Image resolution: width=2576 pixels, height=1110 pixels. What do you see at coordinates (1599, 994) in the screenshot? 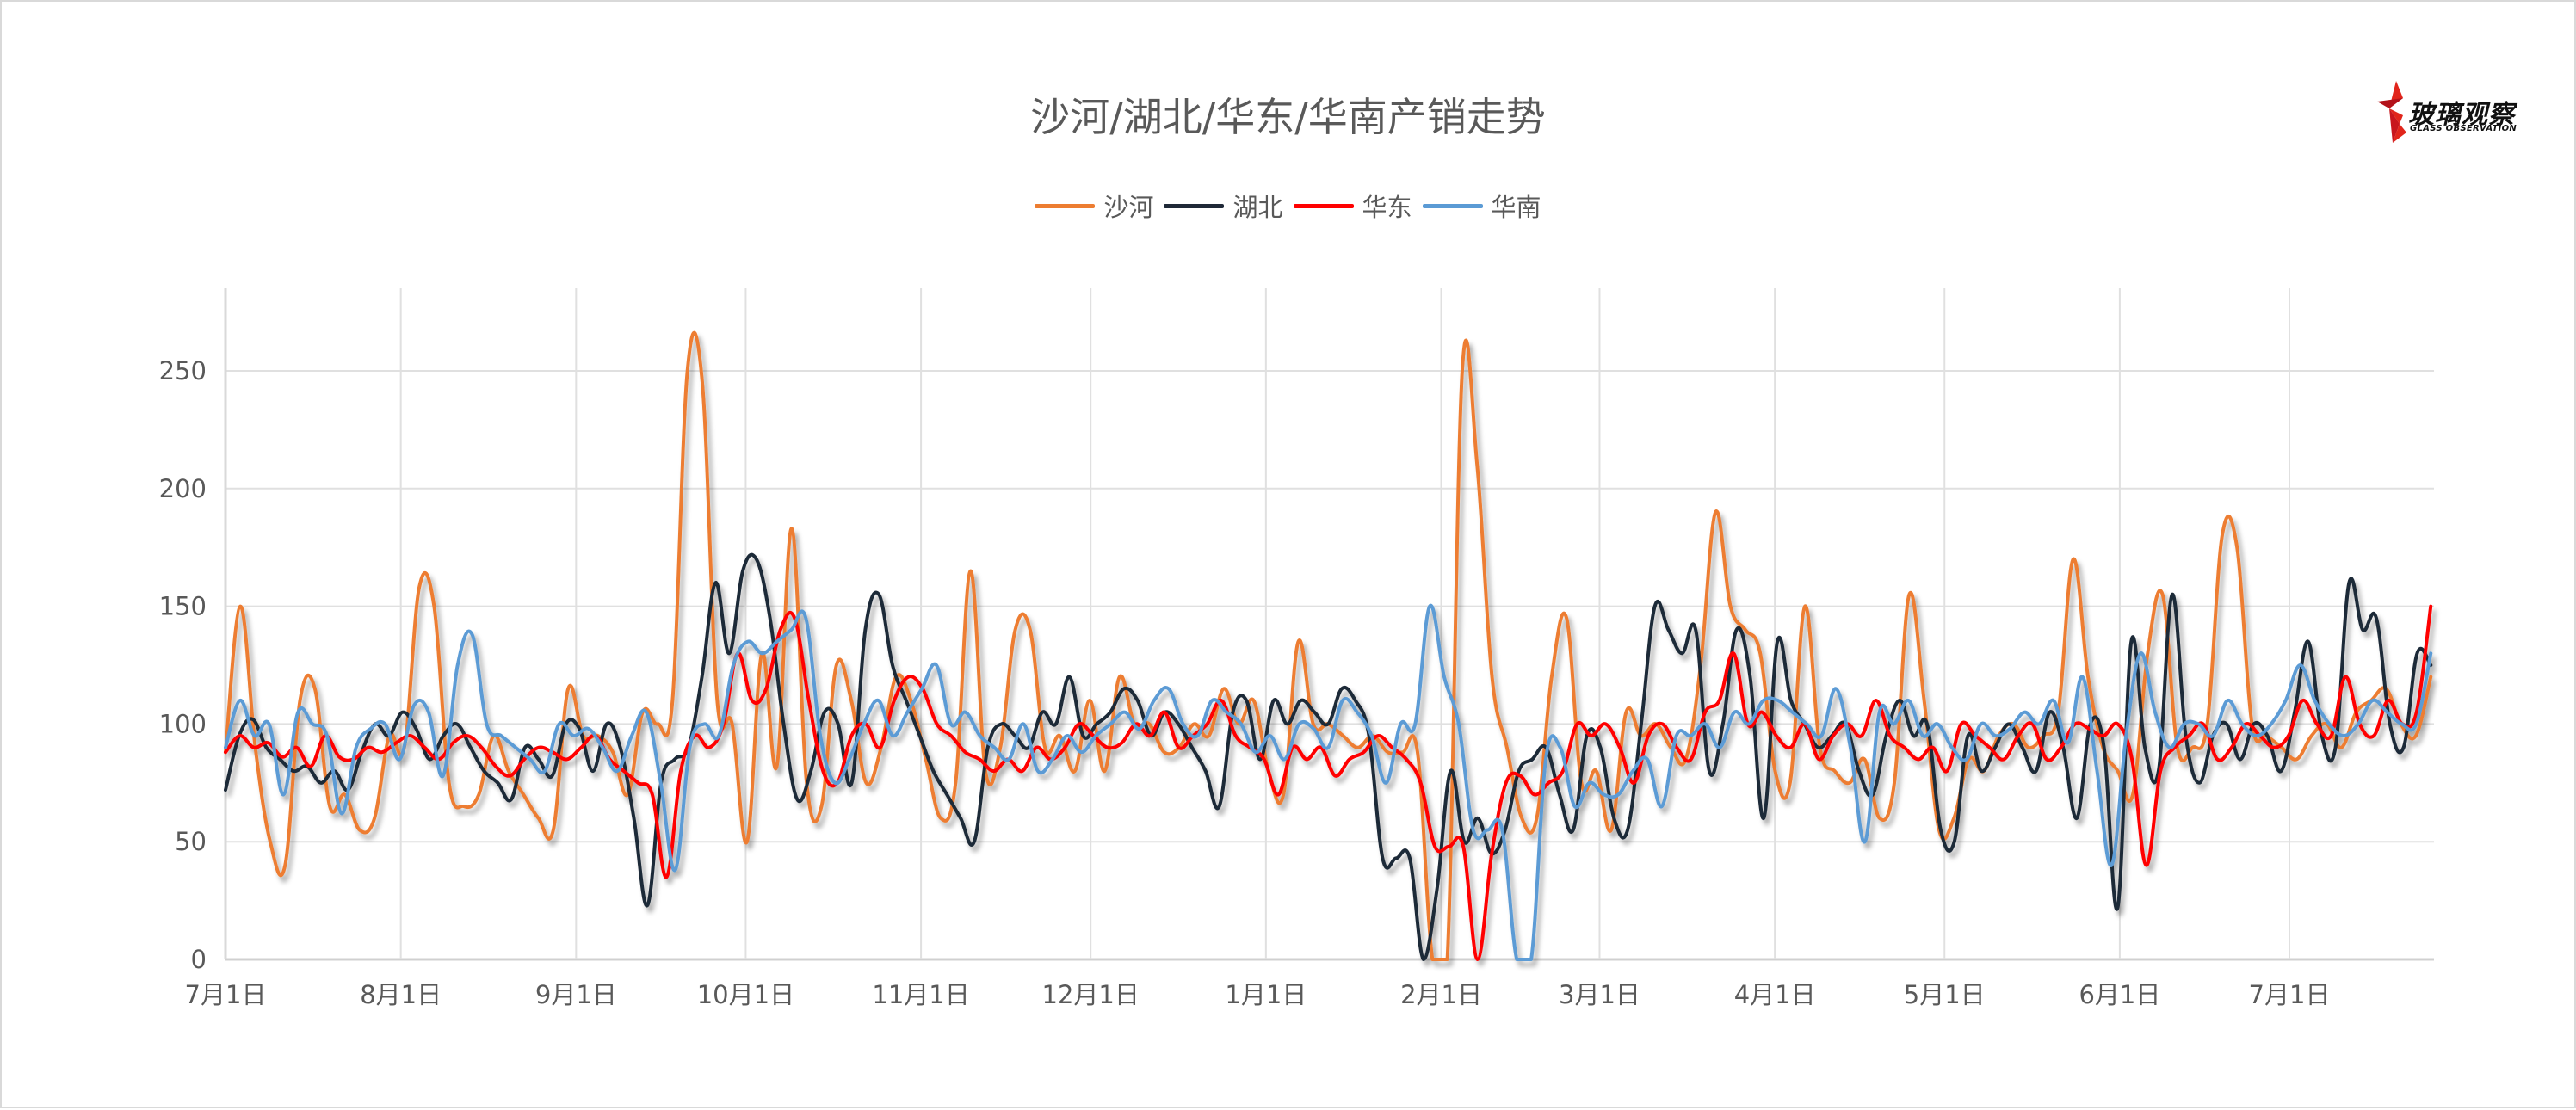
I see `x-tick-label: 3月1日` at bounding box center [1599, 994].